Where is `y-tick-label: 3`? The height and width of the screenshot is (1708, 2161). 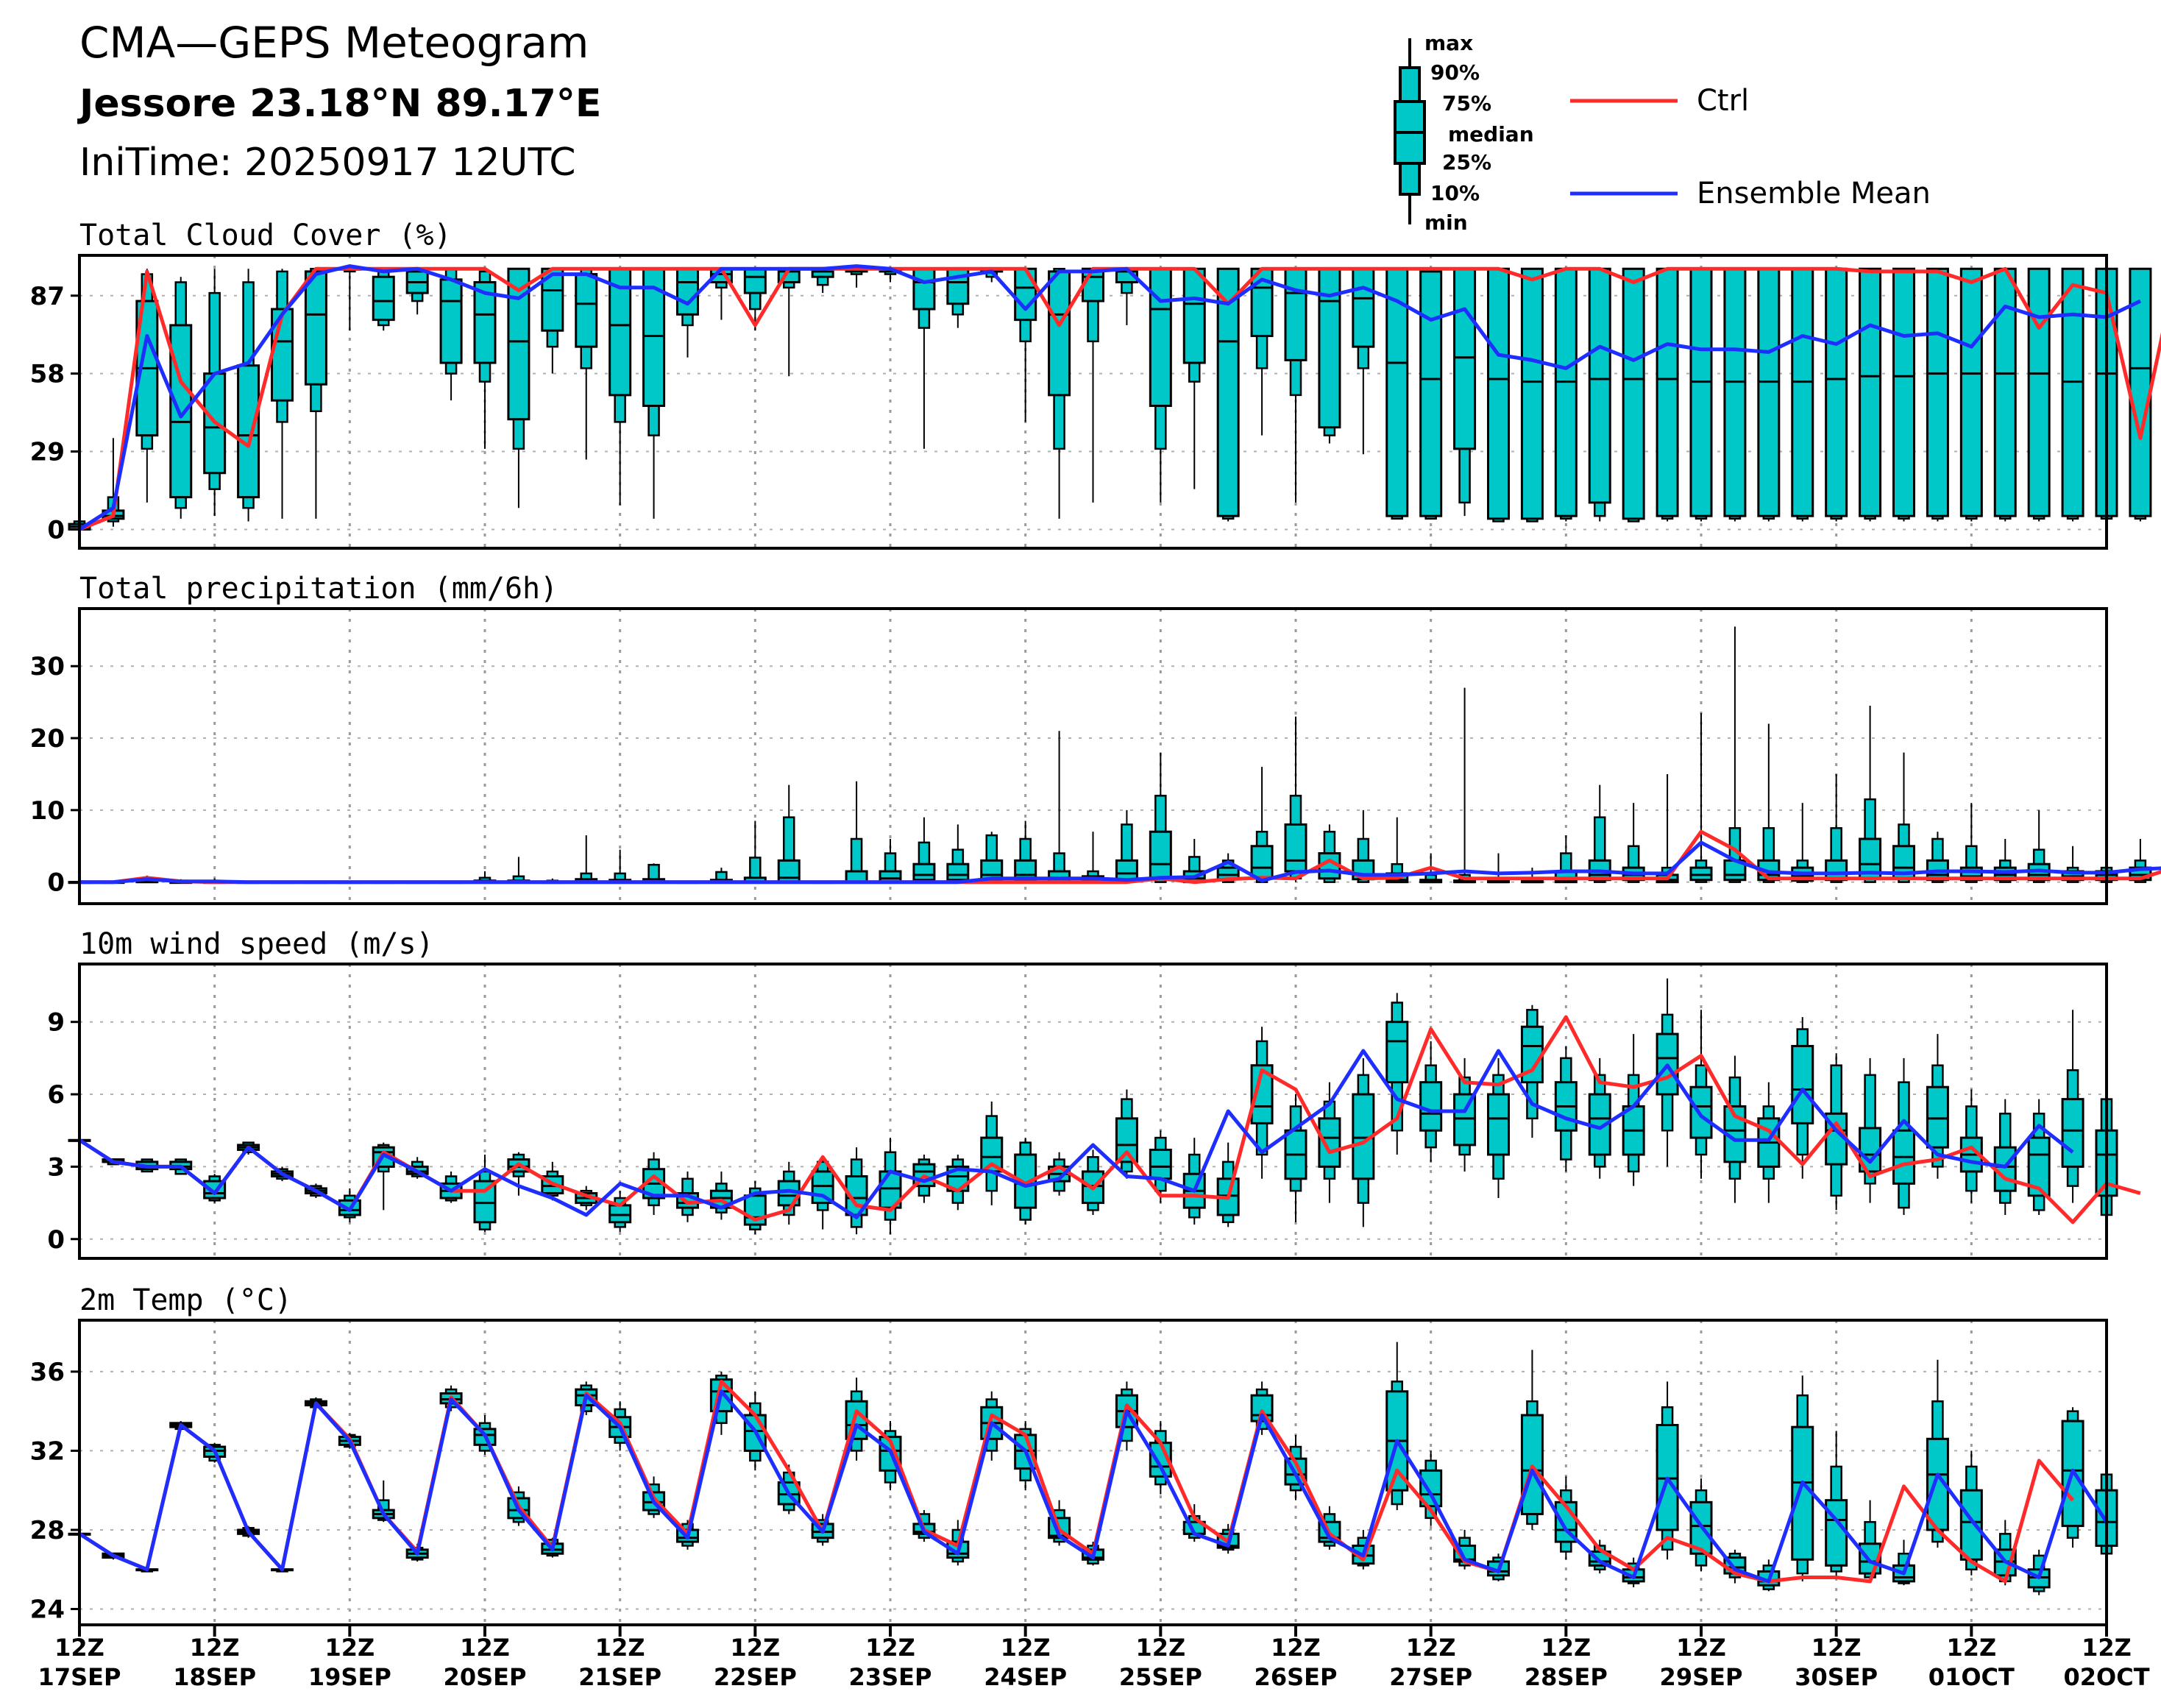 y-tick-label: 3 is located at coordinates (56, 1167).